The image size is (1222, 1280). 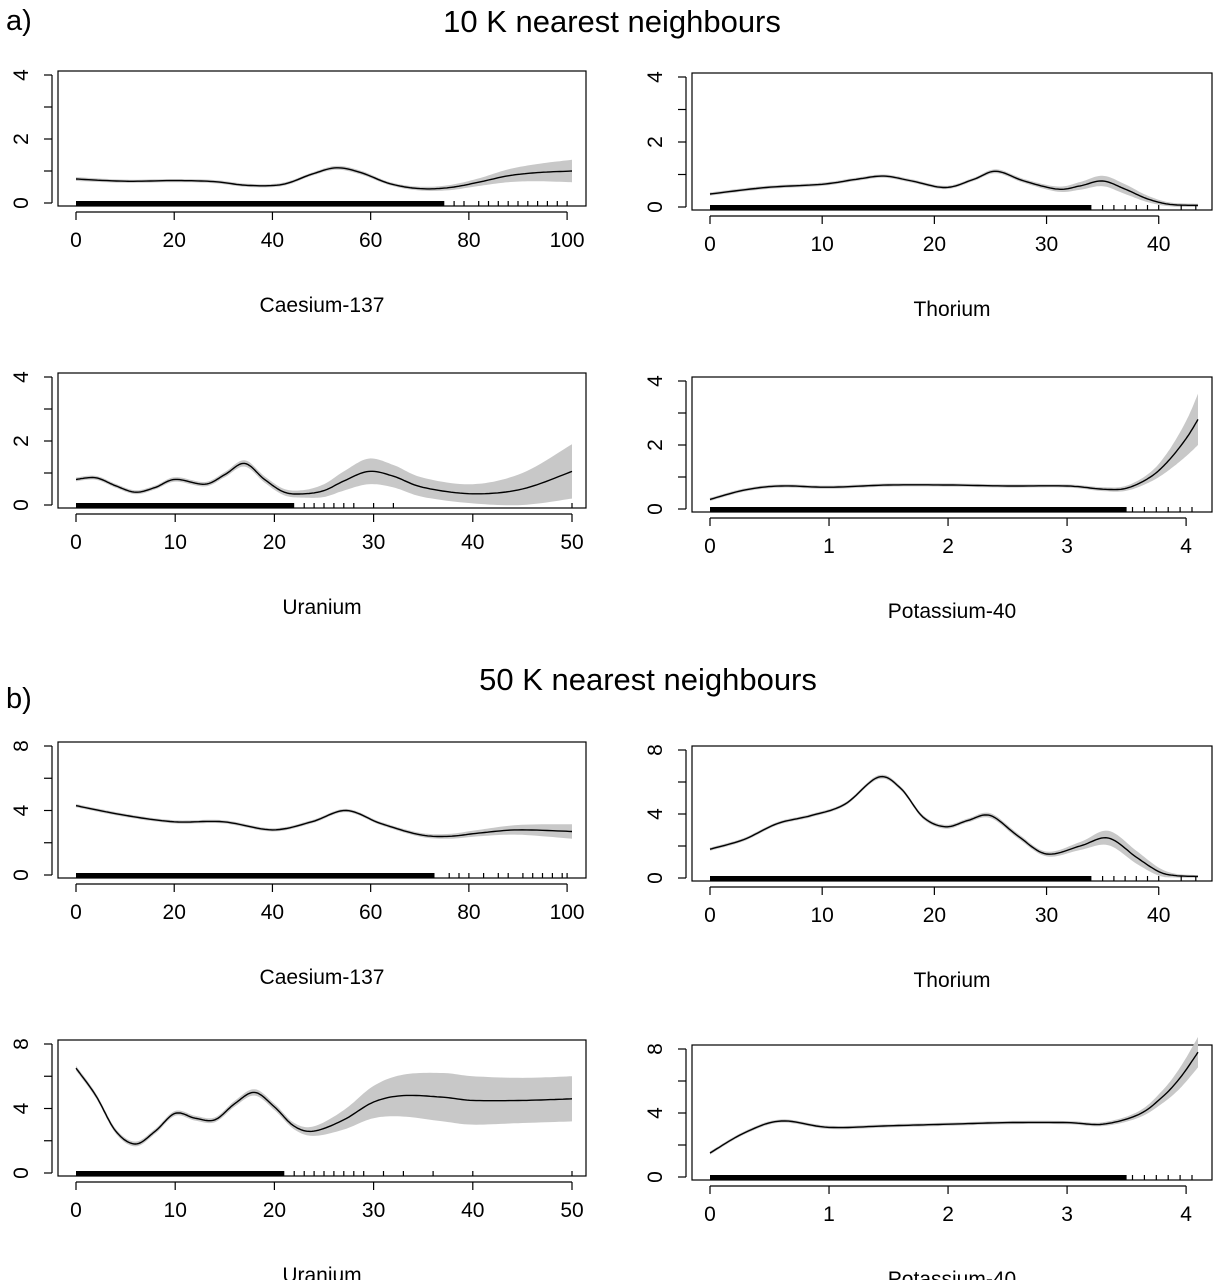 I want to click on panel-2: 0 10 20 30 40 Thorium 0 2 4, so click(x=928, y=196).